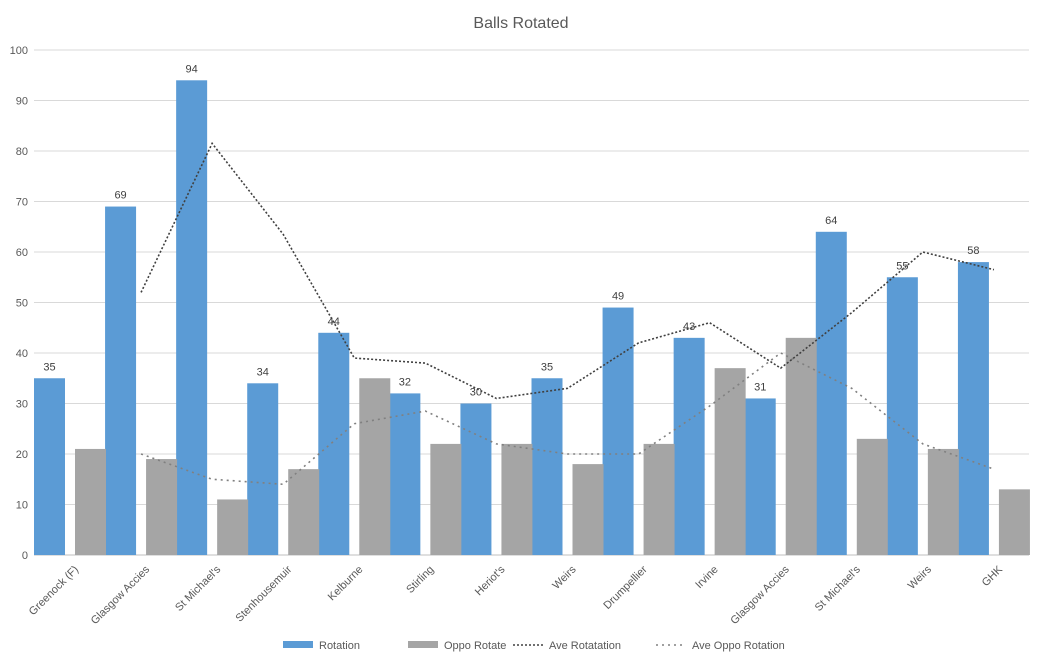  I want to click on y-tick-label: 90, so click(22, 102).